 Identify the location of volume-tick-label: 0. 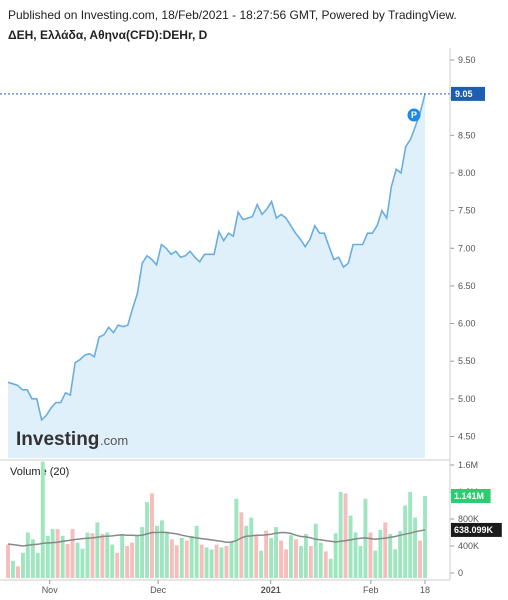
(460, 573).